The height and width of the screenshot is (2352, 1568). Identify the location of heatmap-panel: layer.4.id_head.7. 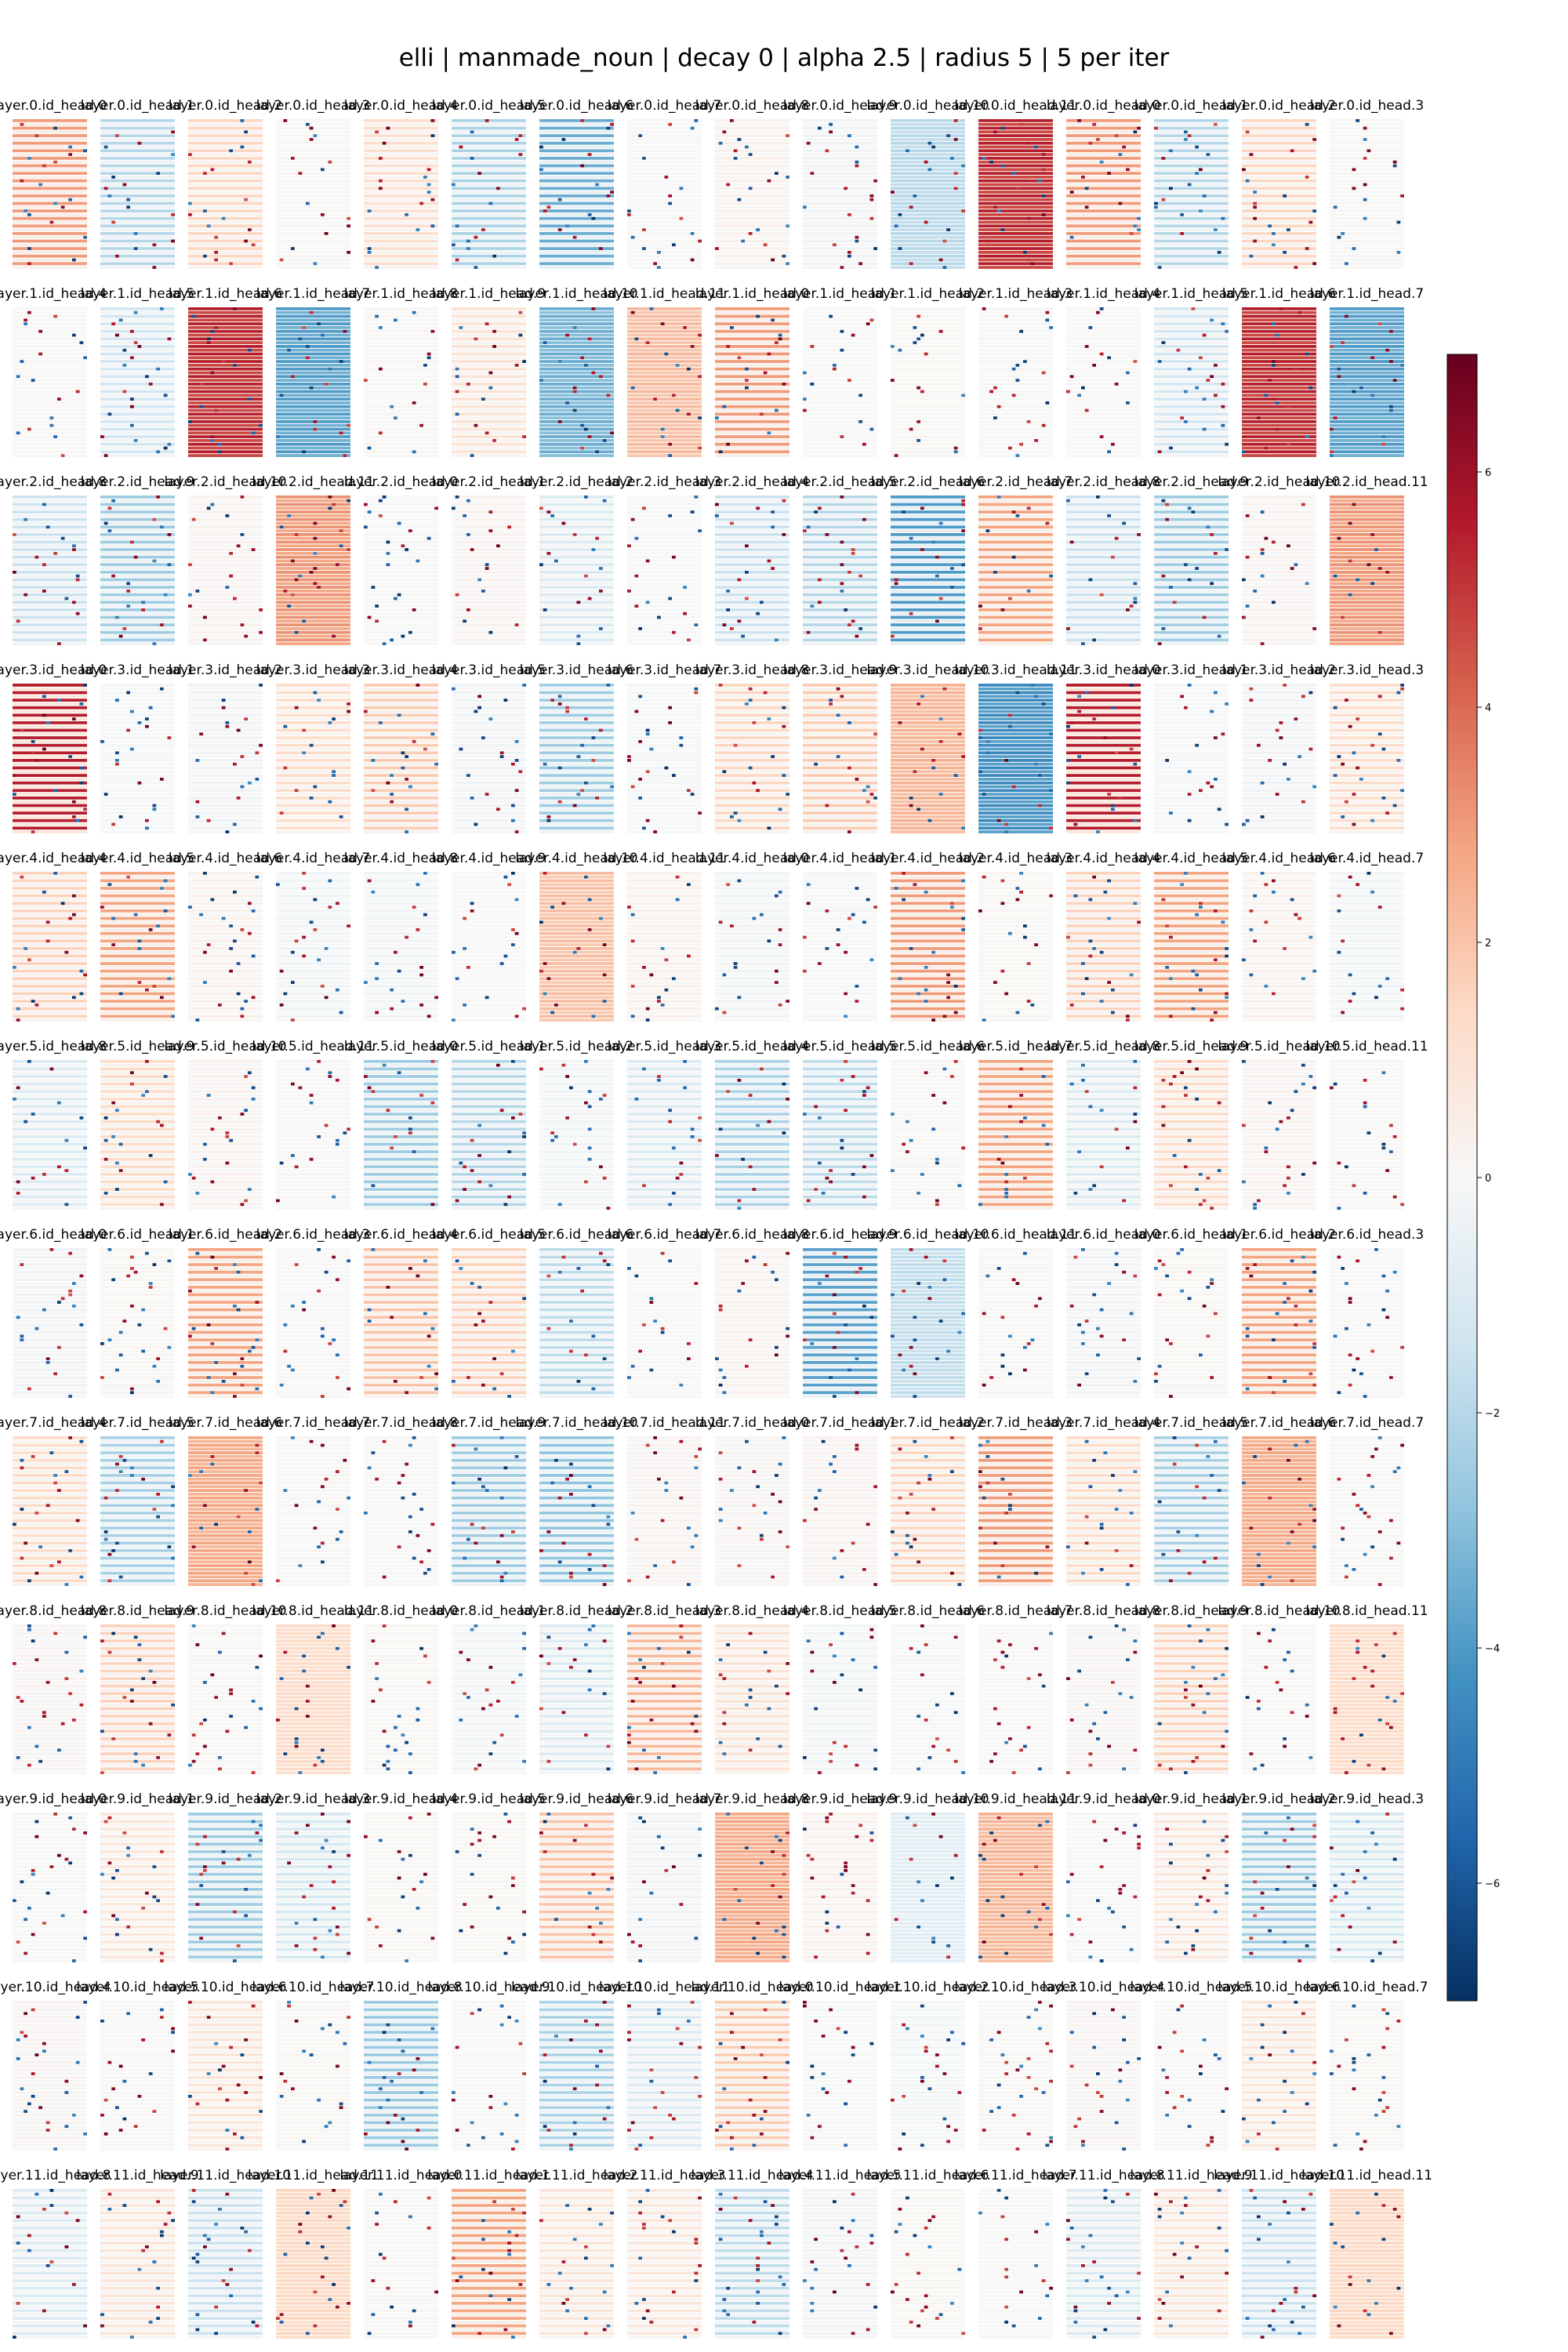
(313, 936).